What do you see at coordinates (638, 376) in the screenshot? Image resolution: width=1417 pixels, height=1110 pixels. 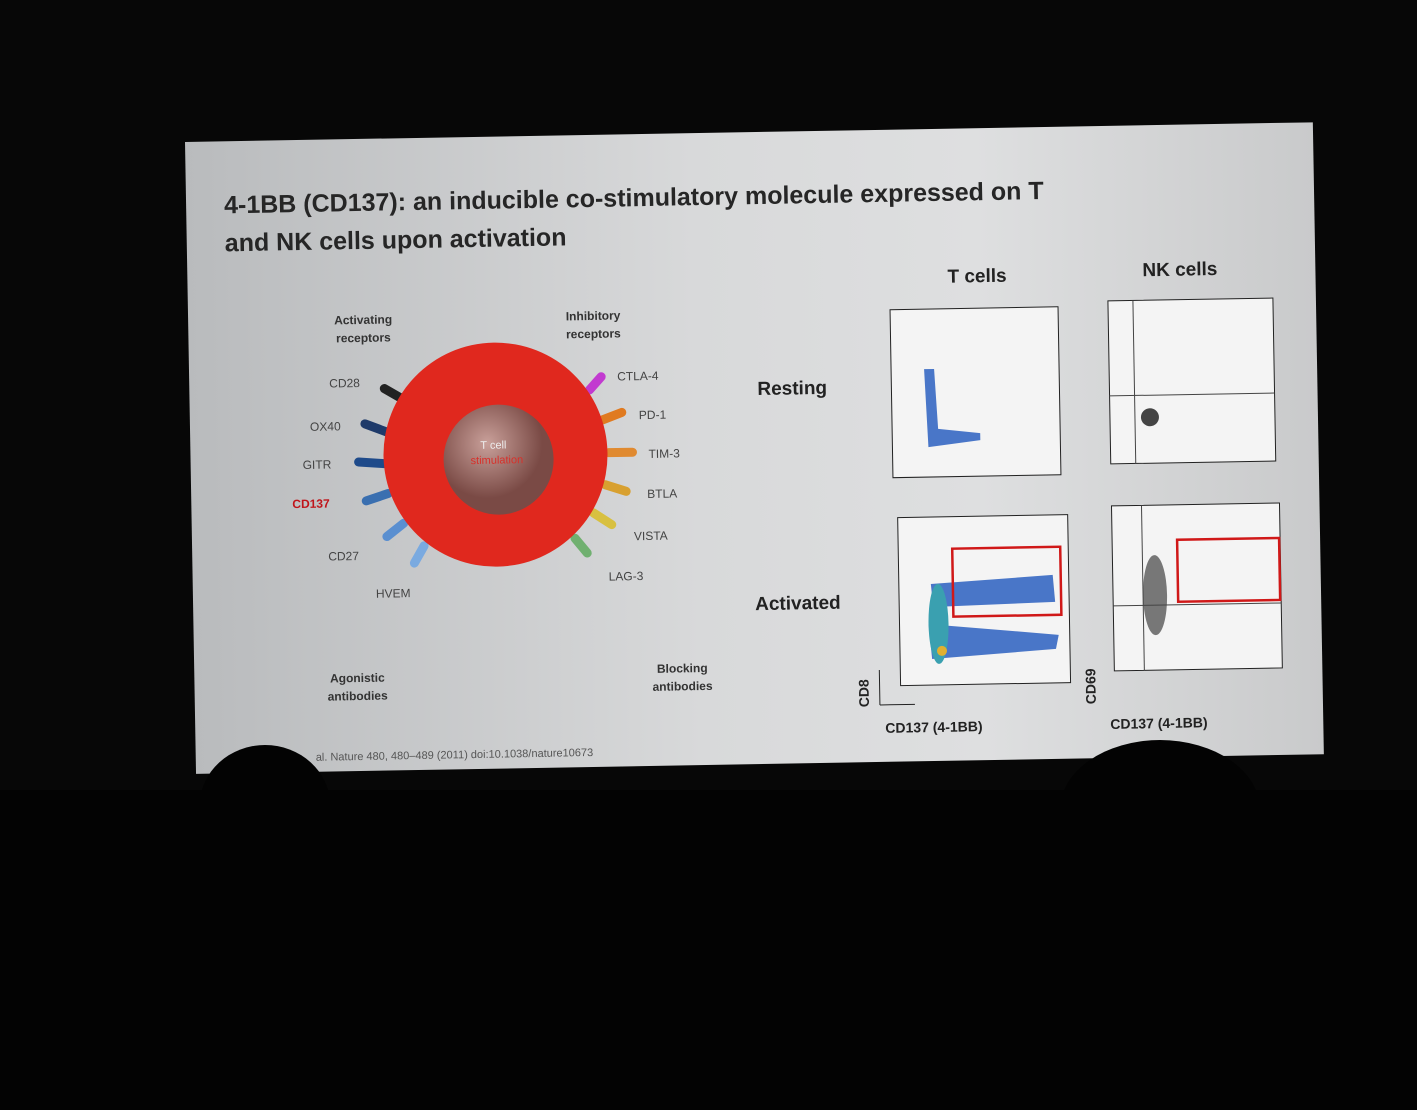 I see `receptor-label: CTLA-4` at bounding box center [638, 376].